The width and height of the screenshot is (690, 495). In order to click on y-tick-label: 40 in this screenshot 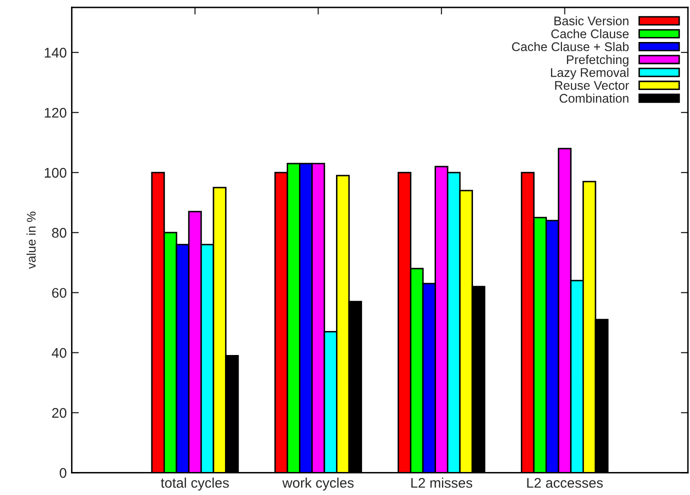, I will do `click(59, 353)`.